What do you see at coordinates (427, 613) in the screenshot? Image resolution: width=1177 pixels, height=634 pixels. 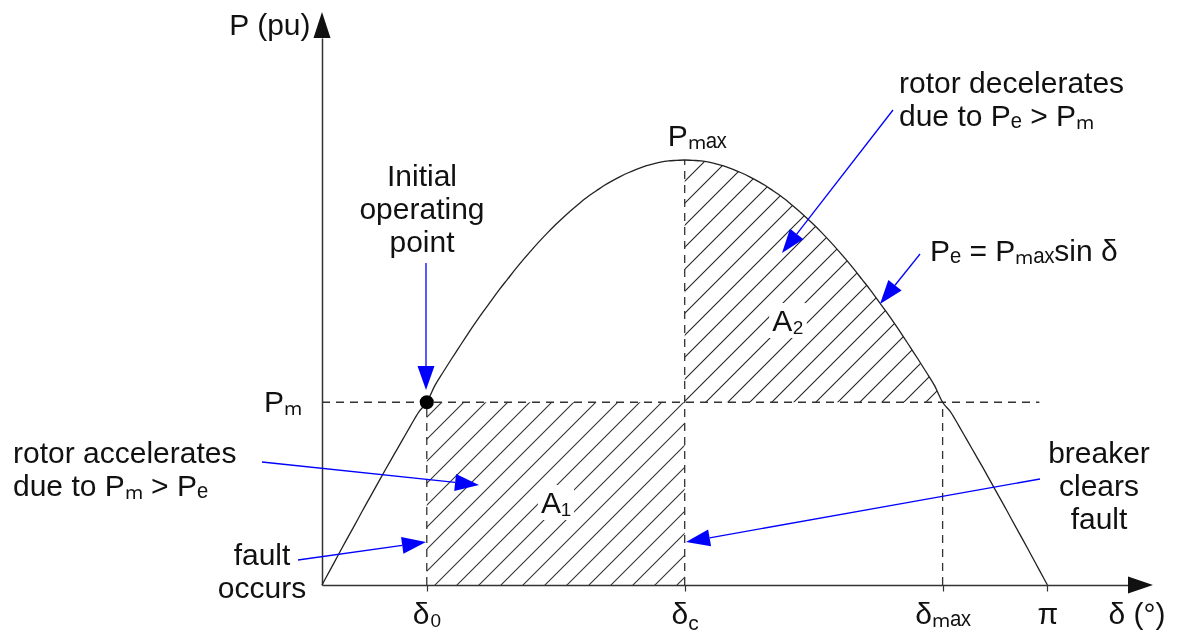 I see `x-tick-label: δ₀` at bounding box center [427, 613].